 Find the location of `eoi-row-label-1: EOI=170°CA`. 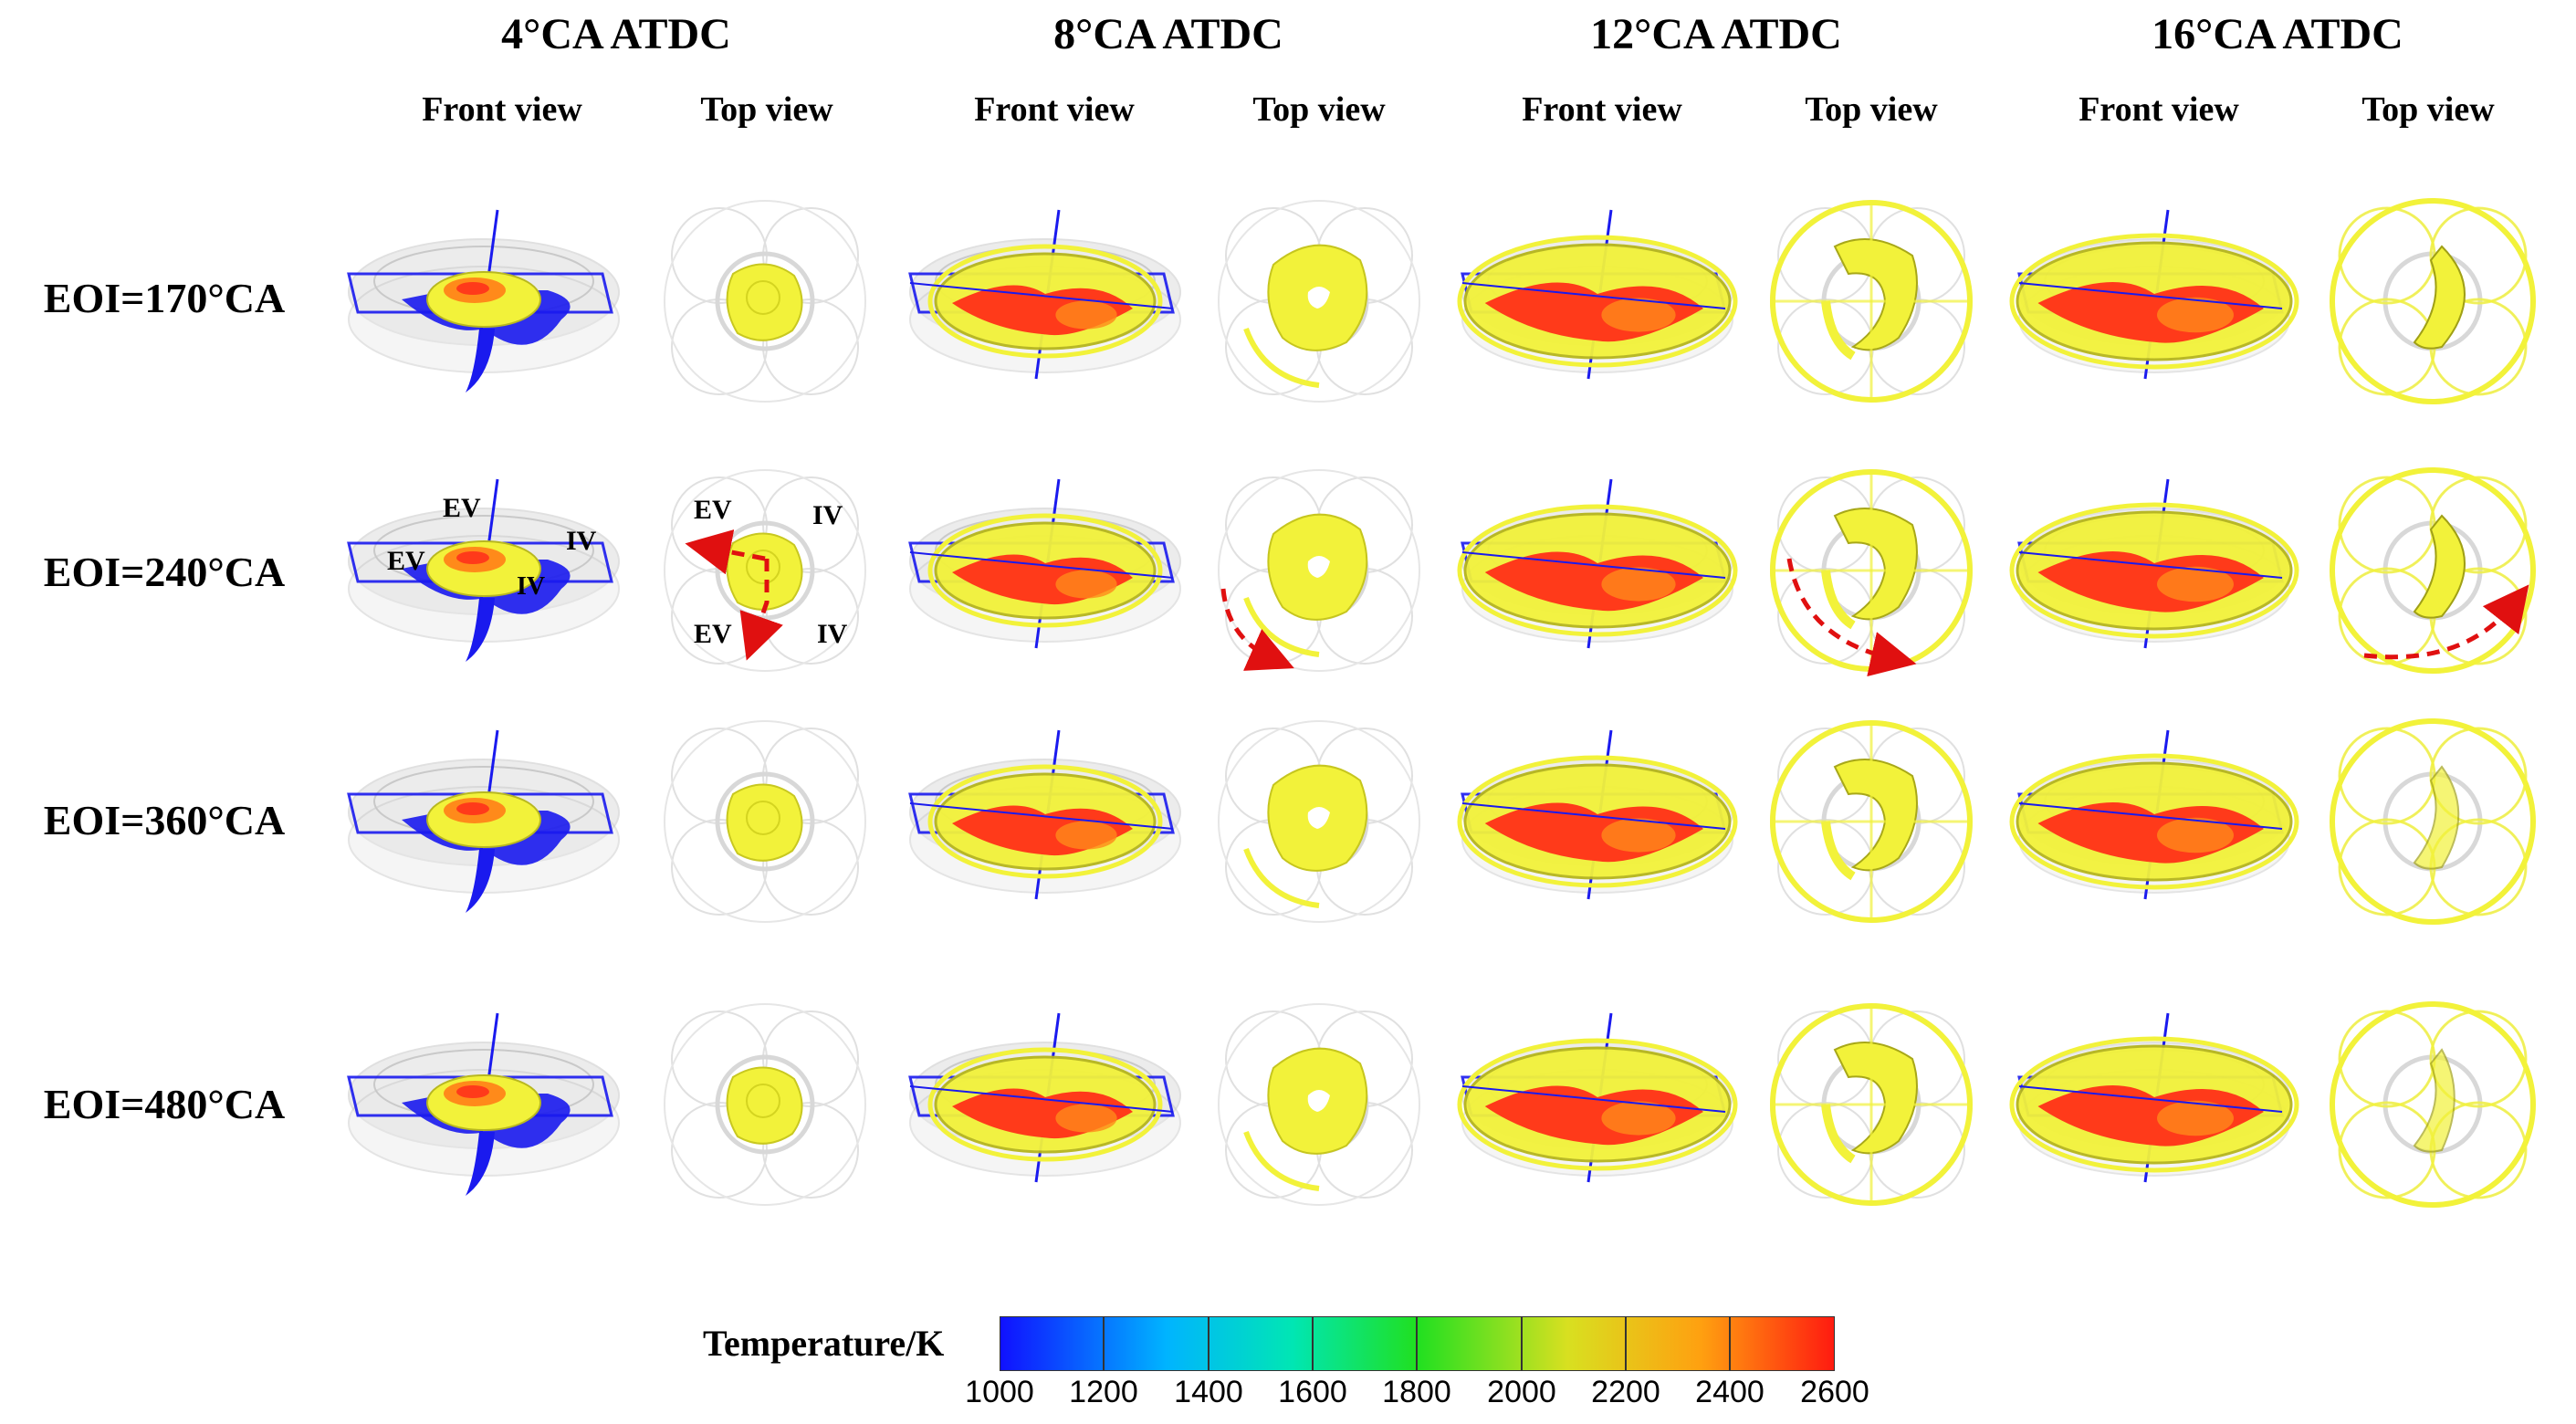

eoi-row-label-1: EOI=170°CA is located at coordinates (164, 298).